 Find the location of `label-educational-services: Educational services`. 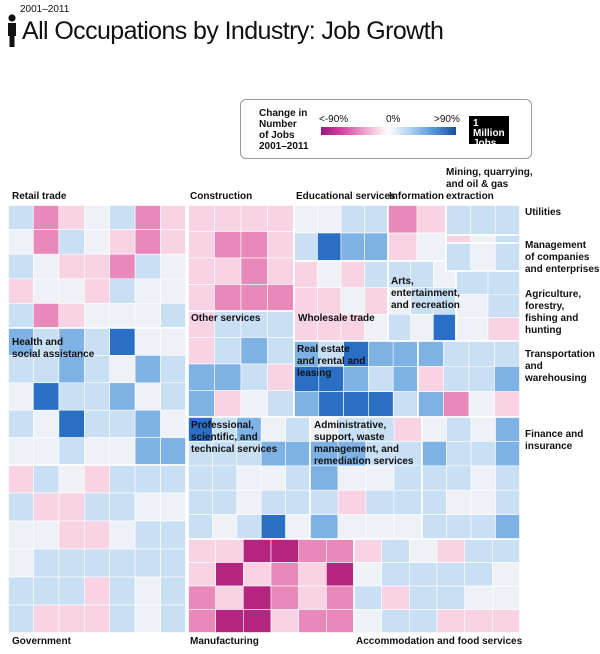

label-educational-services: Educational services is located at coordinates (346, 196).